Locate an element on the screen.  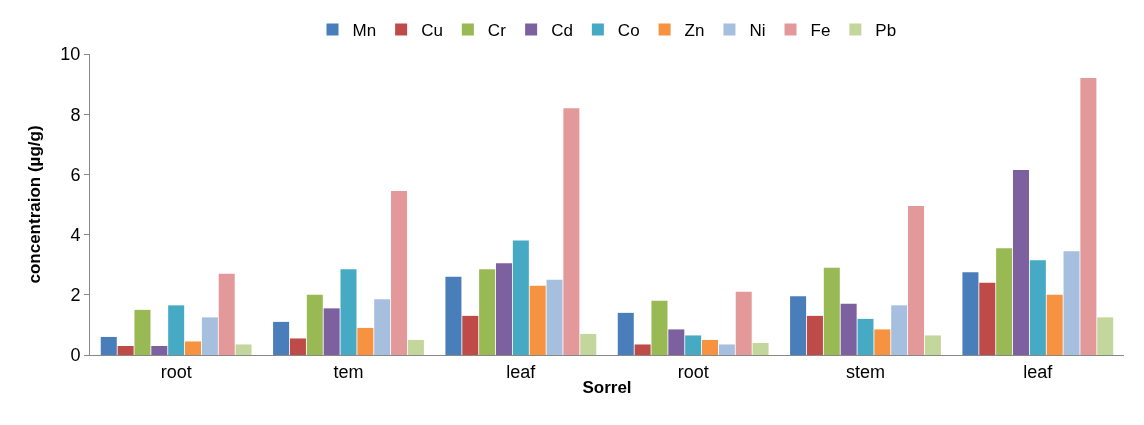
y-tick-label: 6 is located at coordinates (75, 174).